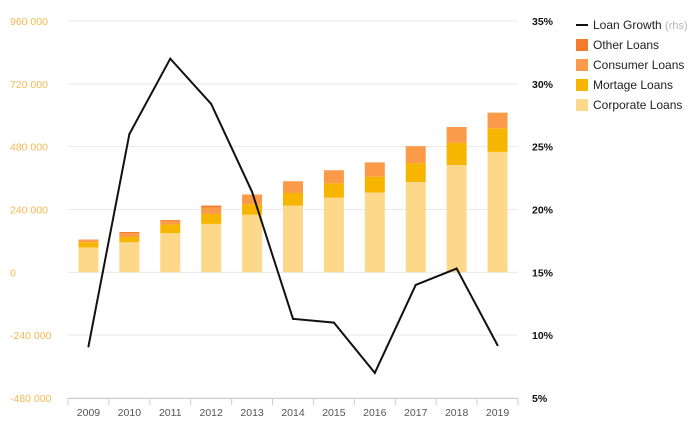 Image resolution: width=700 pixels, height=433 pixels. What do you see at coordinates (638, 65) in the screenshot?
I see `legend-label: Consumer Loans` at bounding box center [638, 65].